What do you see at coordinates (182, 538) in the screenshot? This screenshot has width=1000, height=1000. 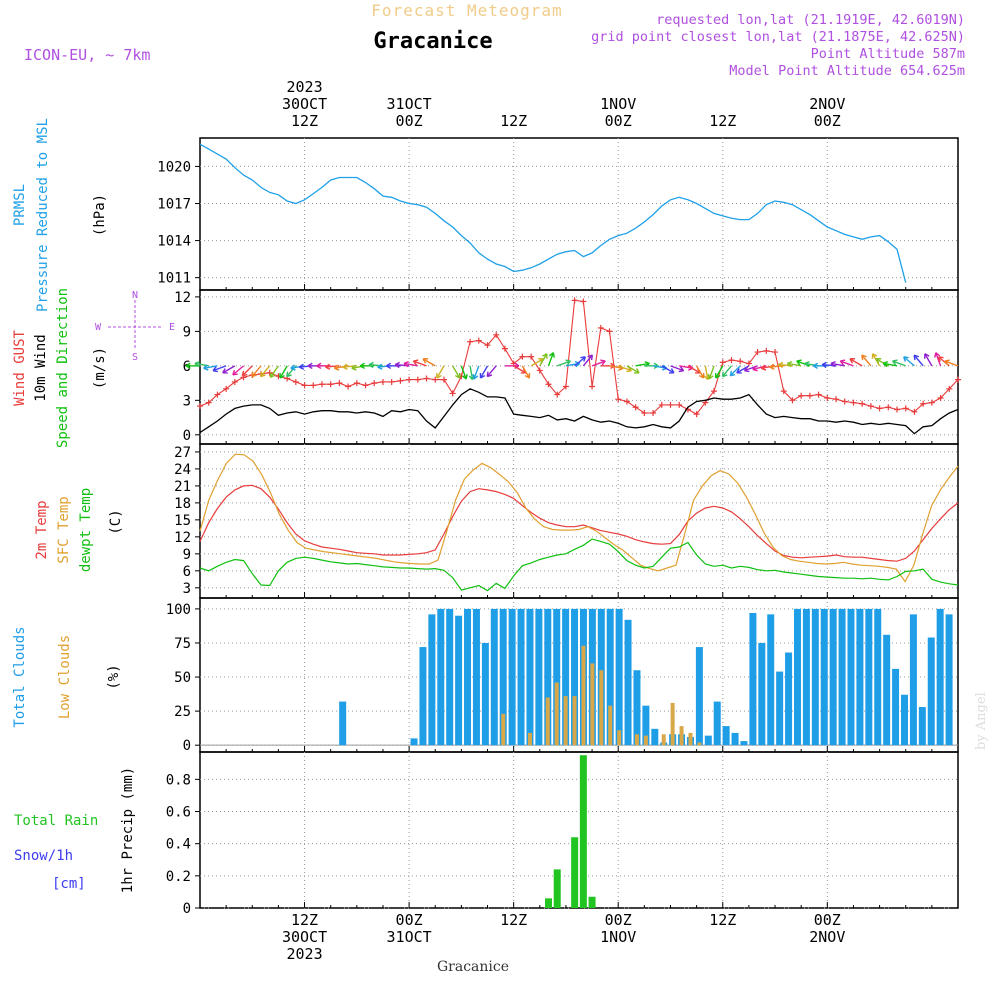 I see `y-tick-label: 12` at bounding box center [182, 538].